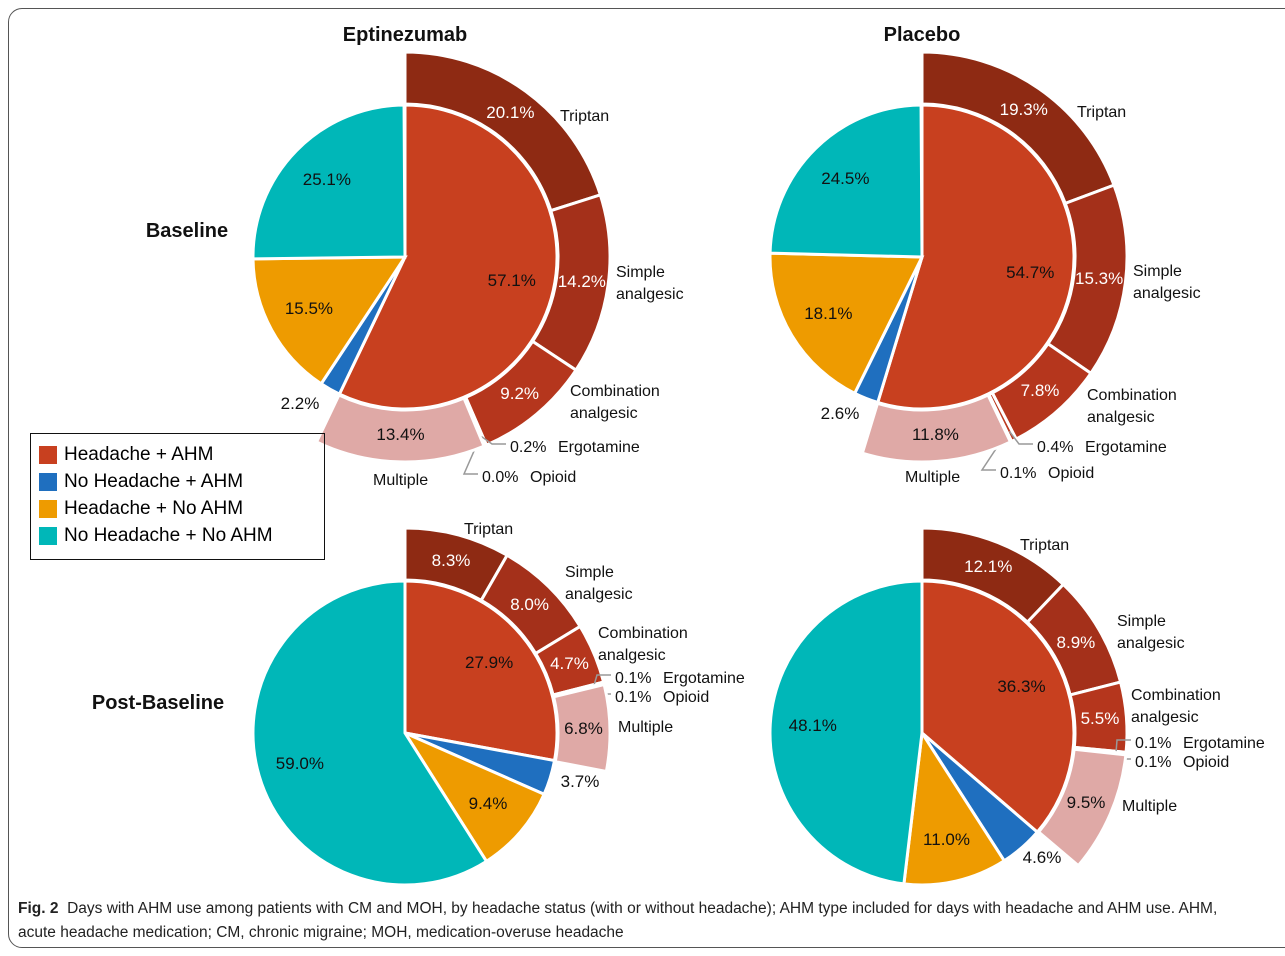 The image size is (1285, 956). What do you see at coordinates (581, 281) in the screenshot?
I see `segment-label: 14.2%` at bounding box center [581, 281].